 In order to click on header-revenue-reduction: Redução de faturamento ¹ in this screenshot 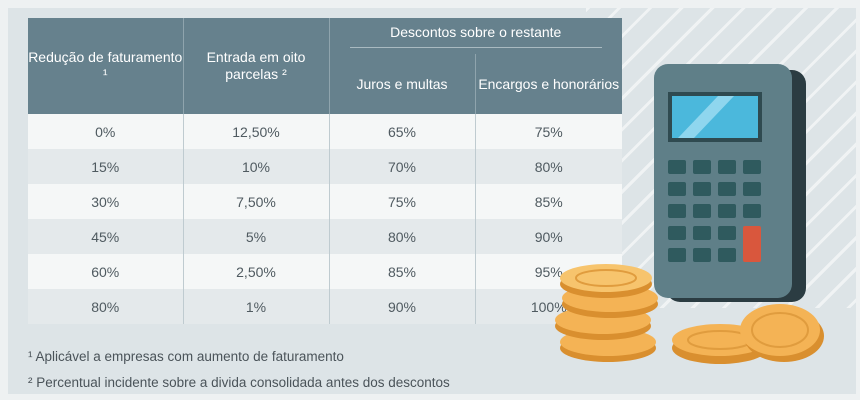, I will do `click(105, 66)`.